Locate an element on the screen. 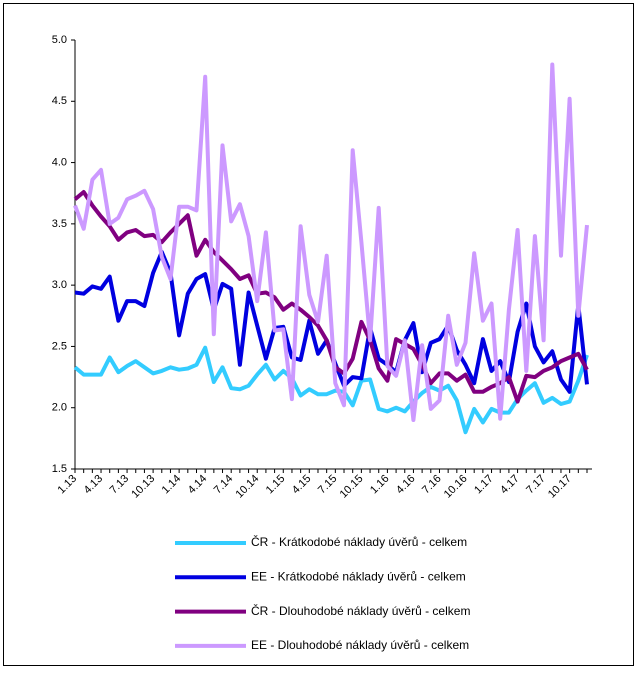 The image size is (639, 676). y-tick-label: 4.5 is located at coordinates (59, 101).